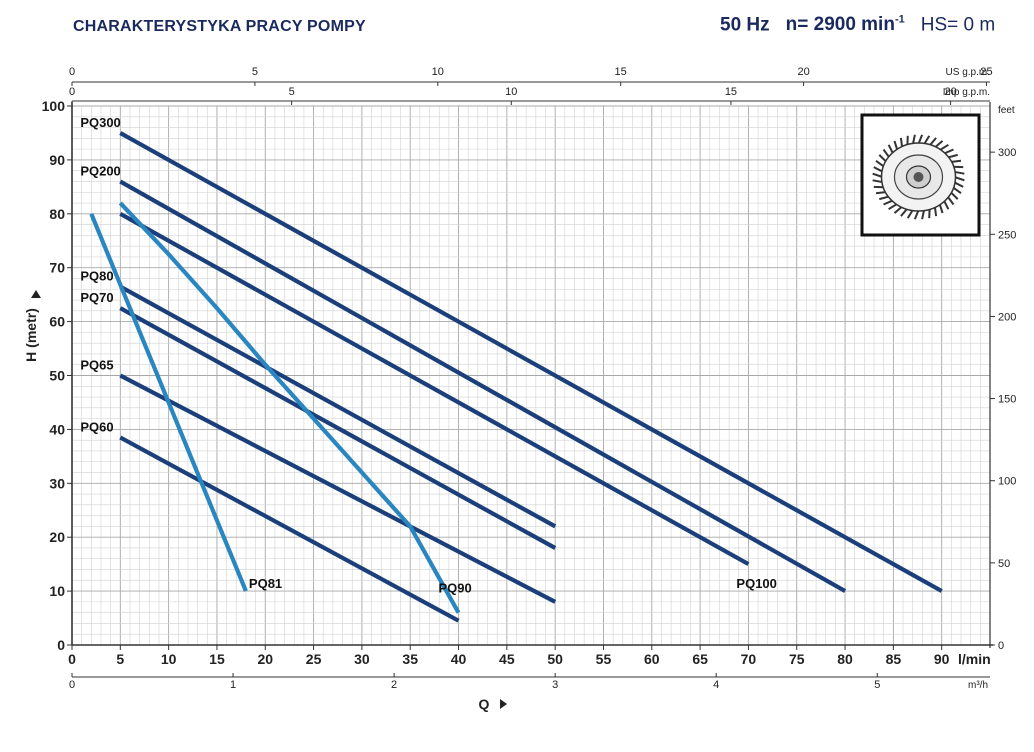  What do you see at coordinates (72, 685) in the screenshot?
I see `m3h-tick-label: 0` at bounding box center [72, 685].